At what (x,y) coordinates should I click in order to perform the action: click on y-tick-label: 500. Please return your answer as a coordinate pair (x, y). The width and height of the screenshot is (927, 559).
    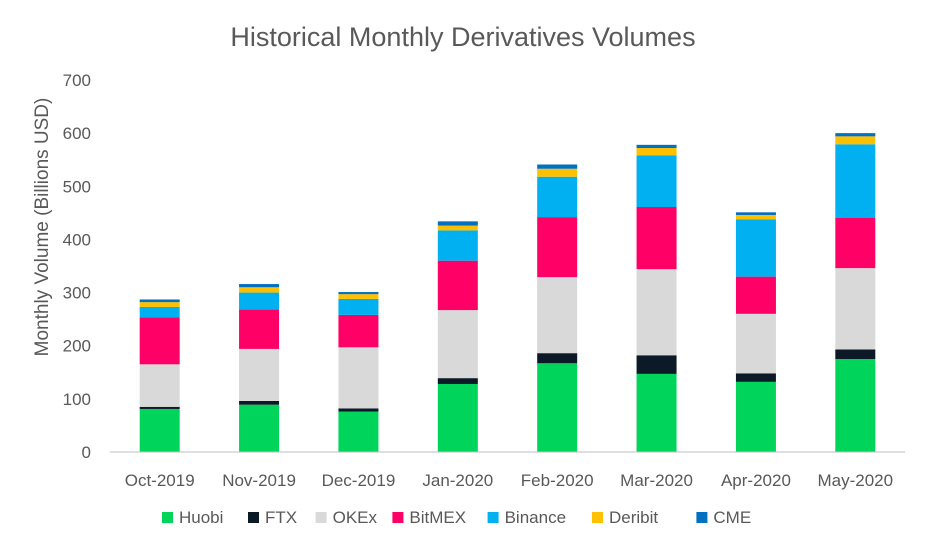
    Looking at the image, I should click on (77, 186).